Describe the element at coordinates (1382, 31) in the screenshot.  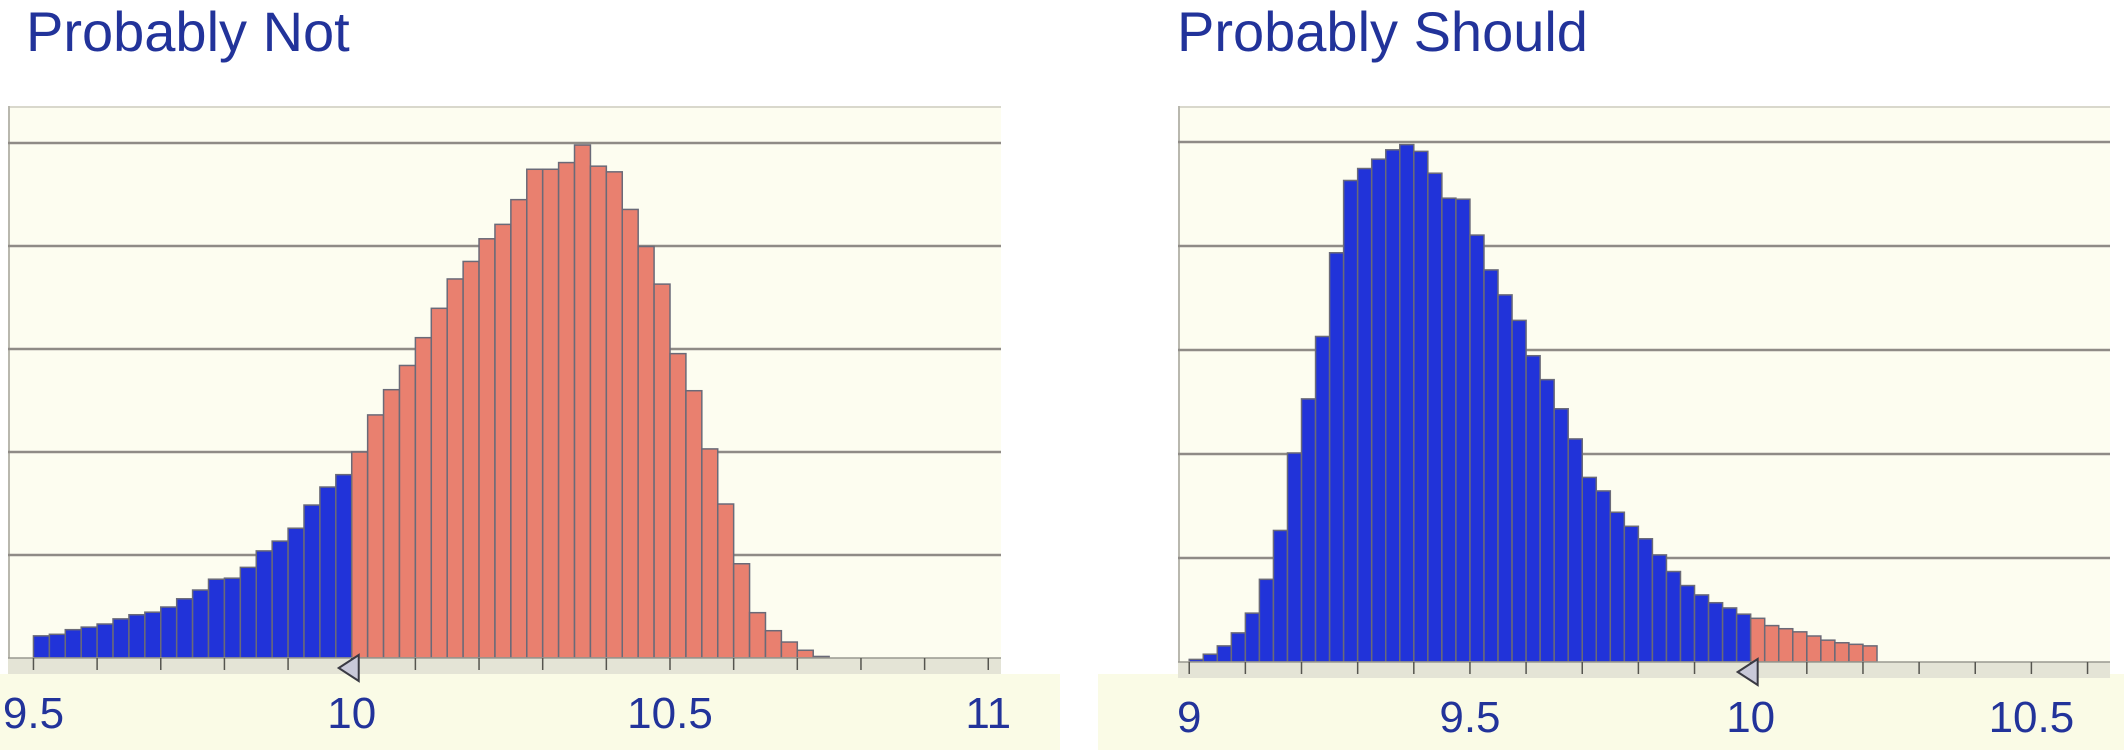
I see `chart-title-probably-should: Probably Should` at that location.